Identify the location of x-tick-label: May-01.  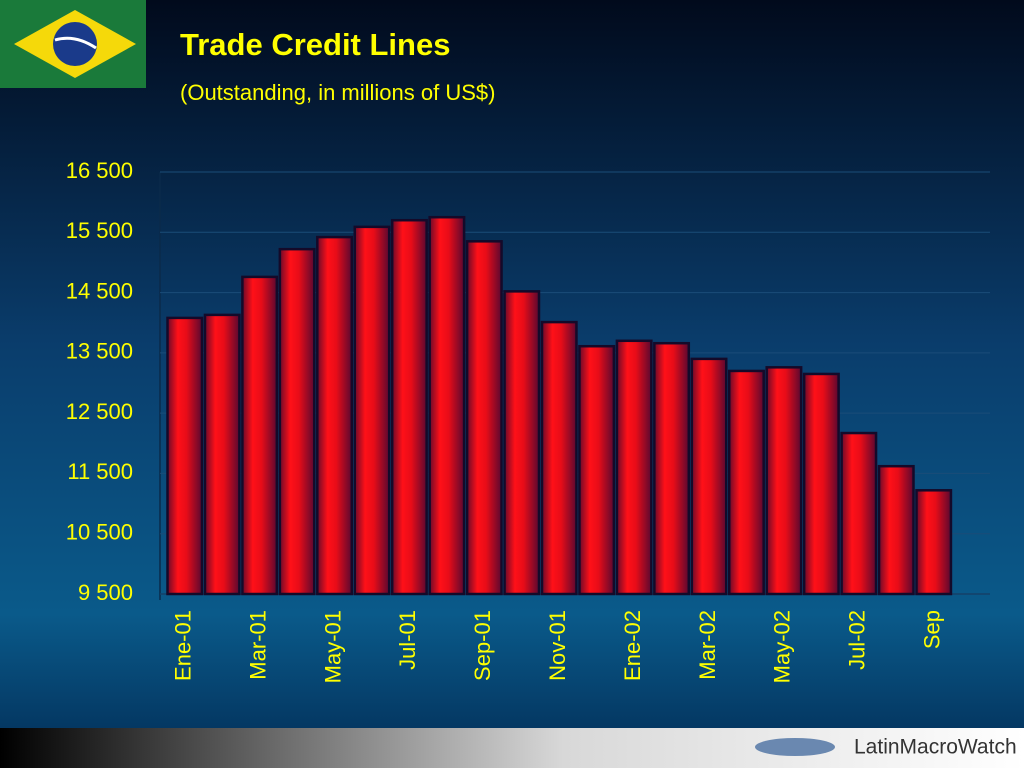
(332, 646).